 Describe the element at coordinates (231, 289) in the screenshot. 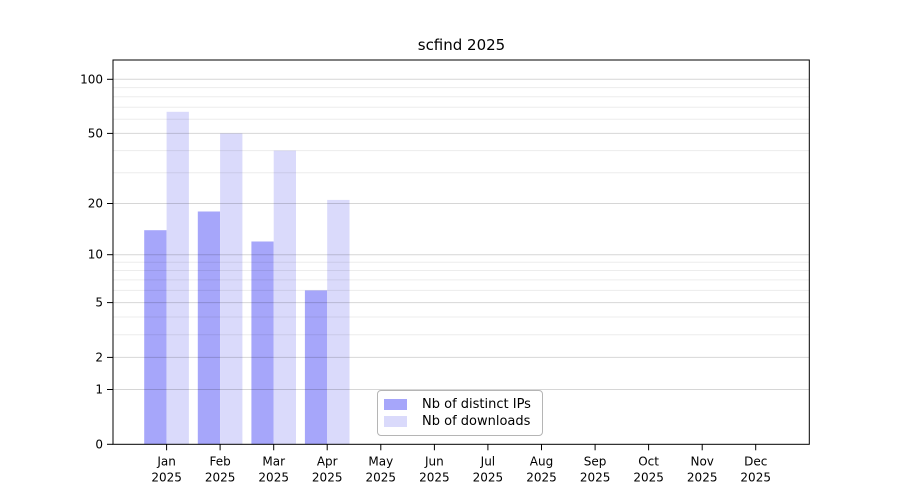

I see `bar-downloads-feb` at that location.